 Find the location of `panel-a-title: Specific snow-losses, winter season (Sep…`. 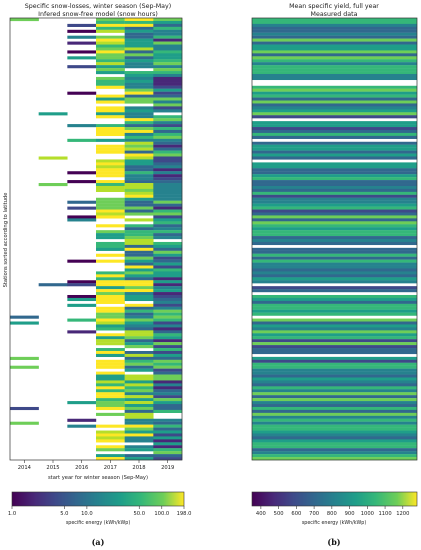

panel-a-title: Specific snow-losses, winter season (Sep… is located at coordinates (98, 6).